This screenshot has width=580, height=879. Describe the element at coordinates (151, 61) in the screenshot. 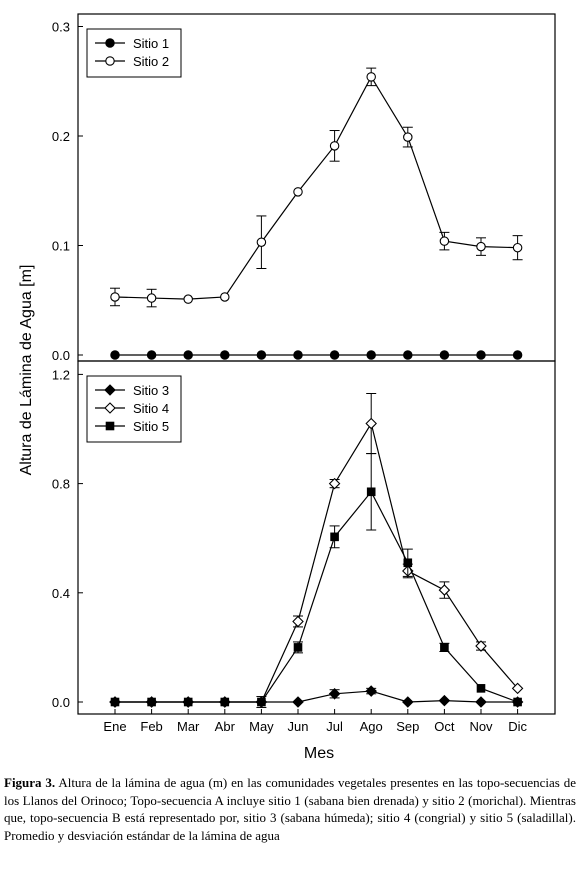

I see `legend-label: Sitio 2` at that location.